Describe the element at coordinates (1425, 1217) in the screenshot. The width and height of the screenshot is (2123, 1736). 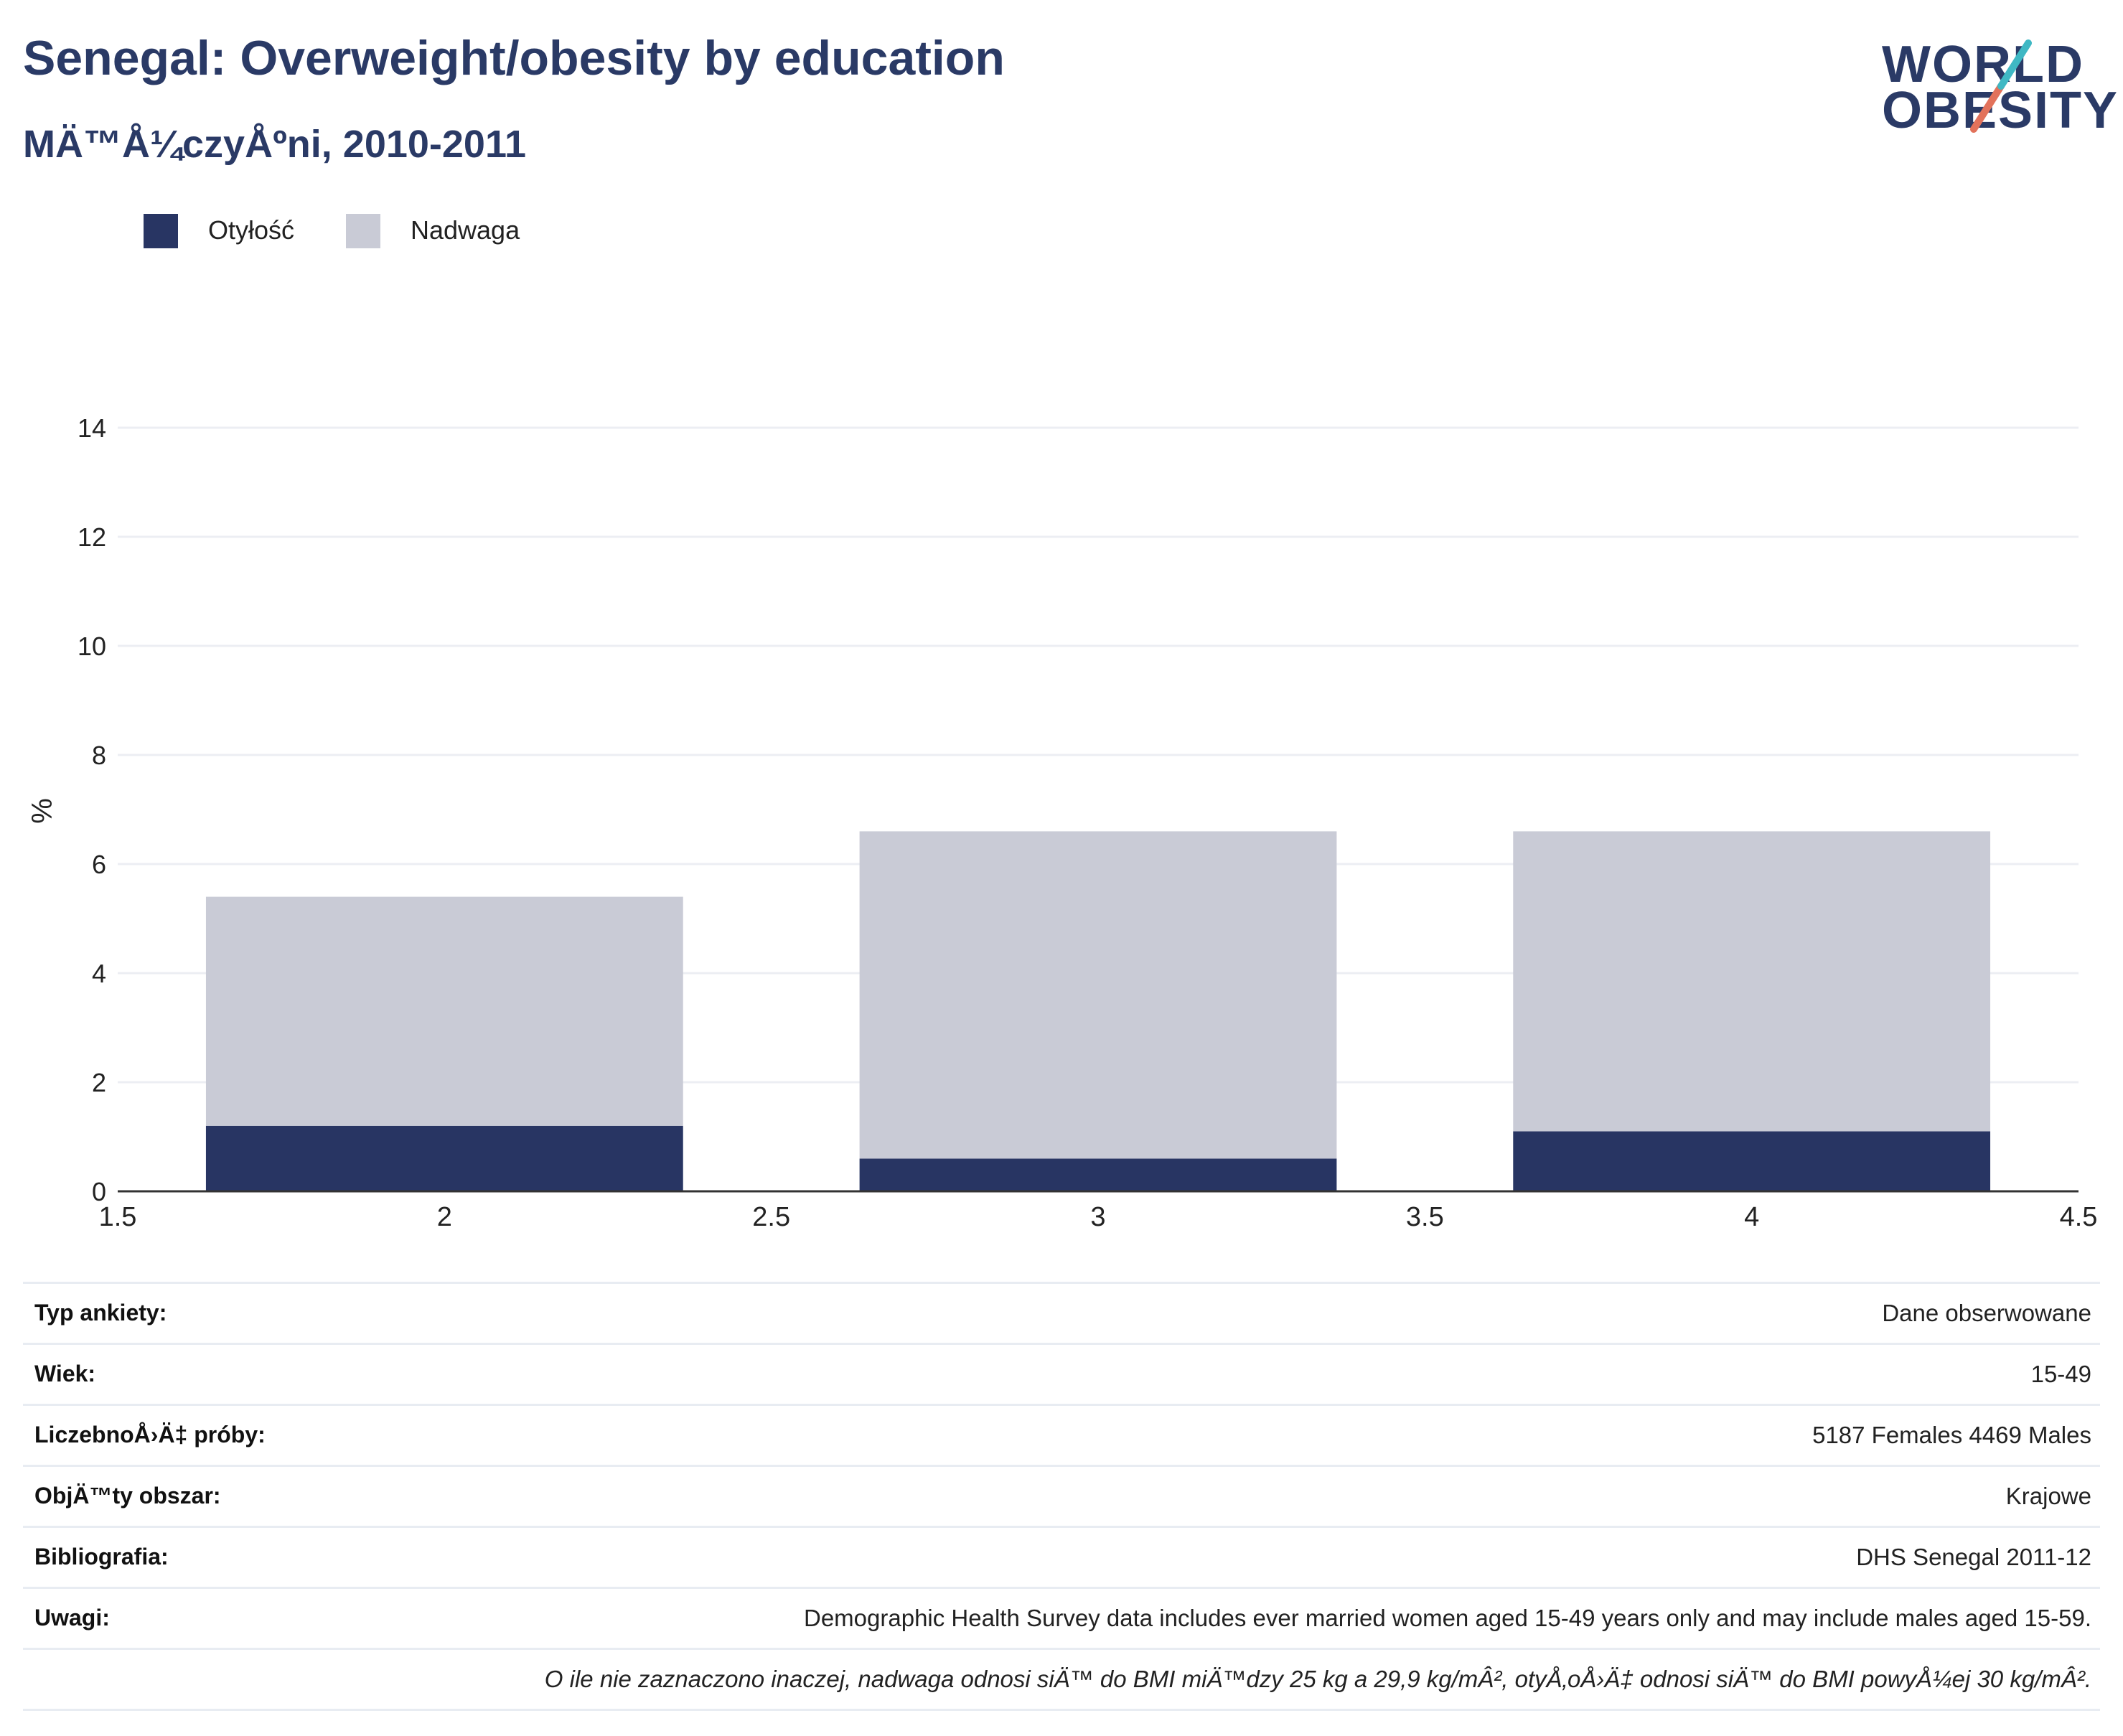
I see `x-tick-label: 3.5` at that location.